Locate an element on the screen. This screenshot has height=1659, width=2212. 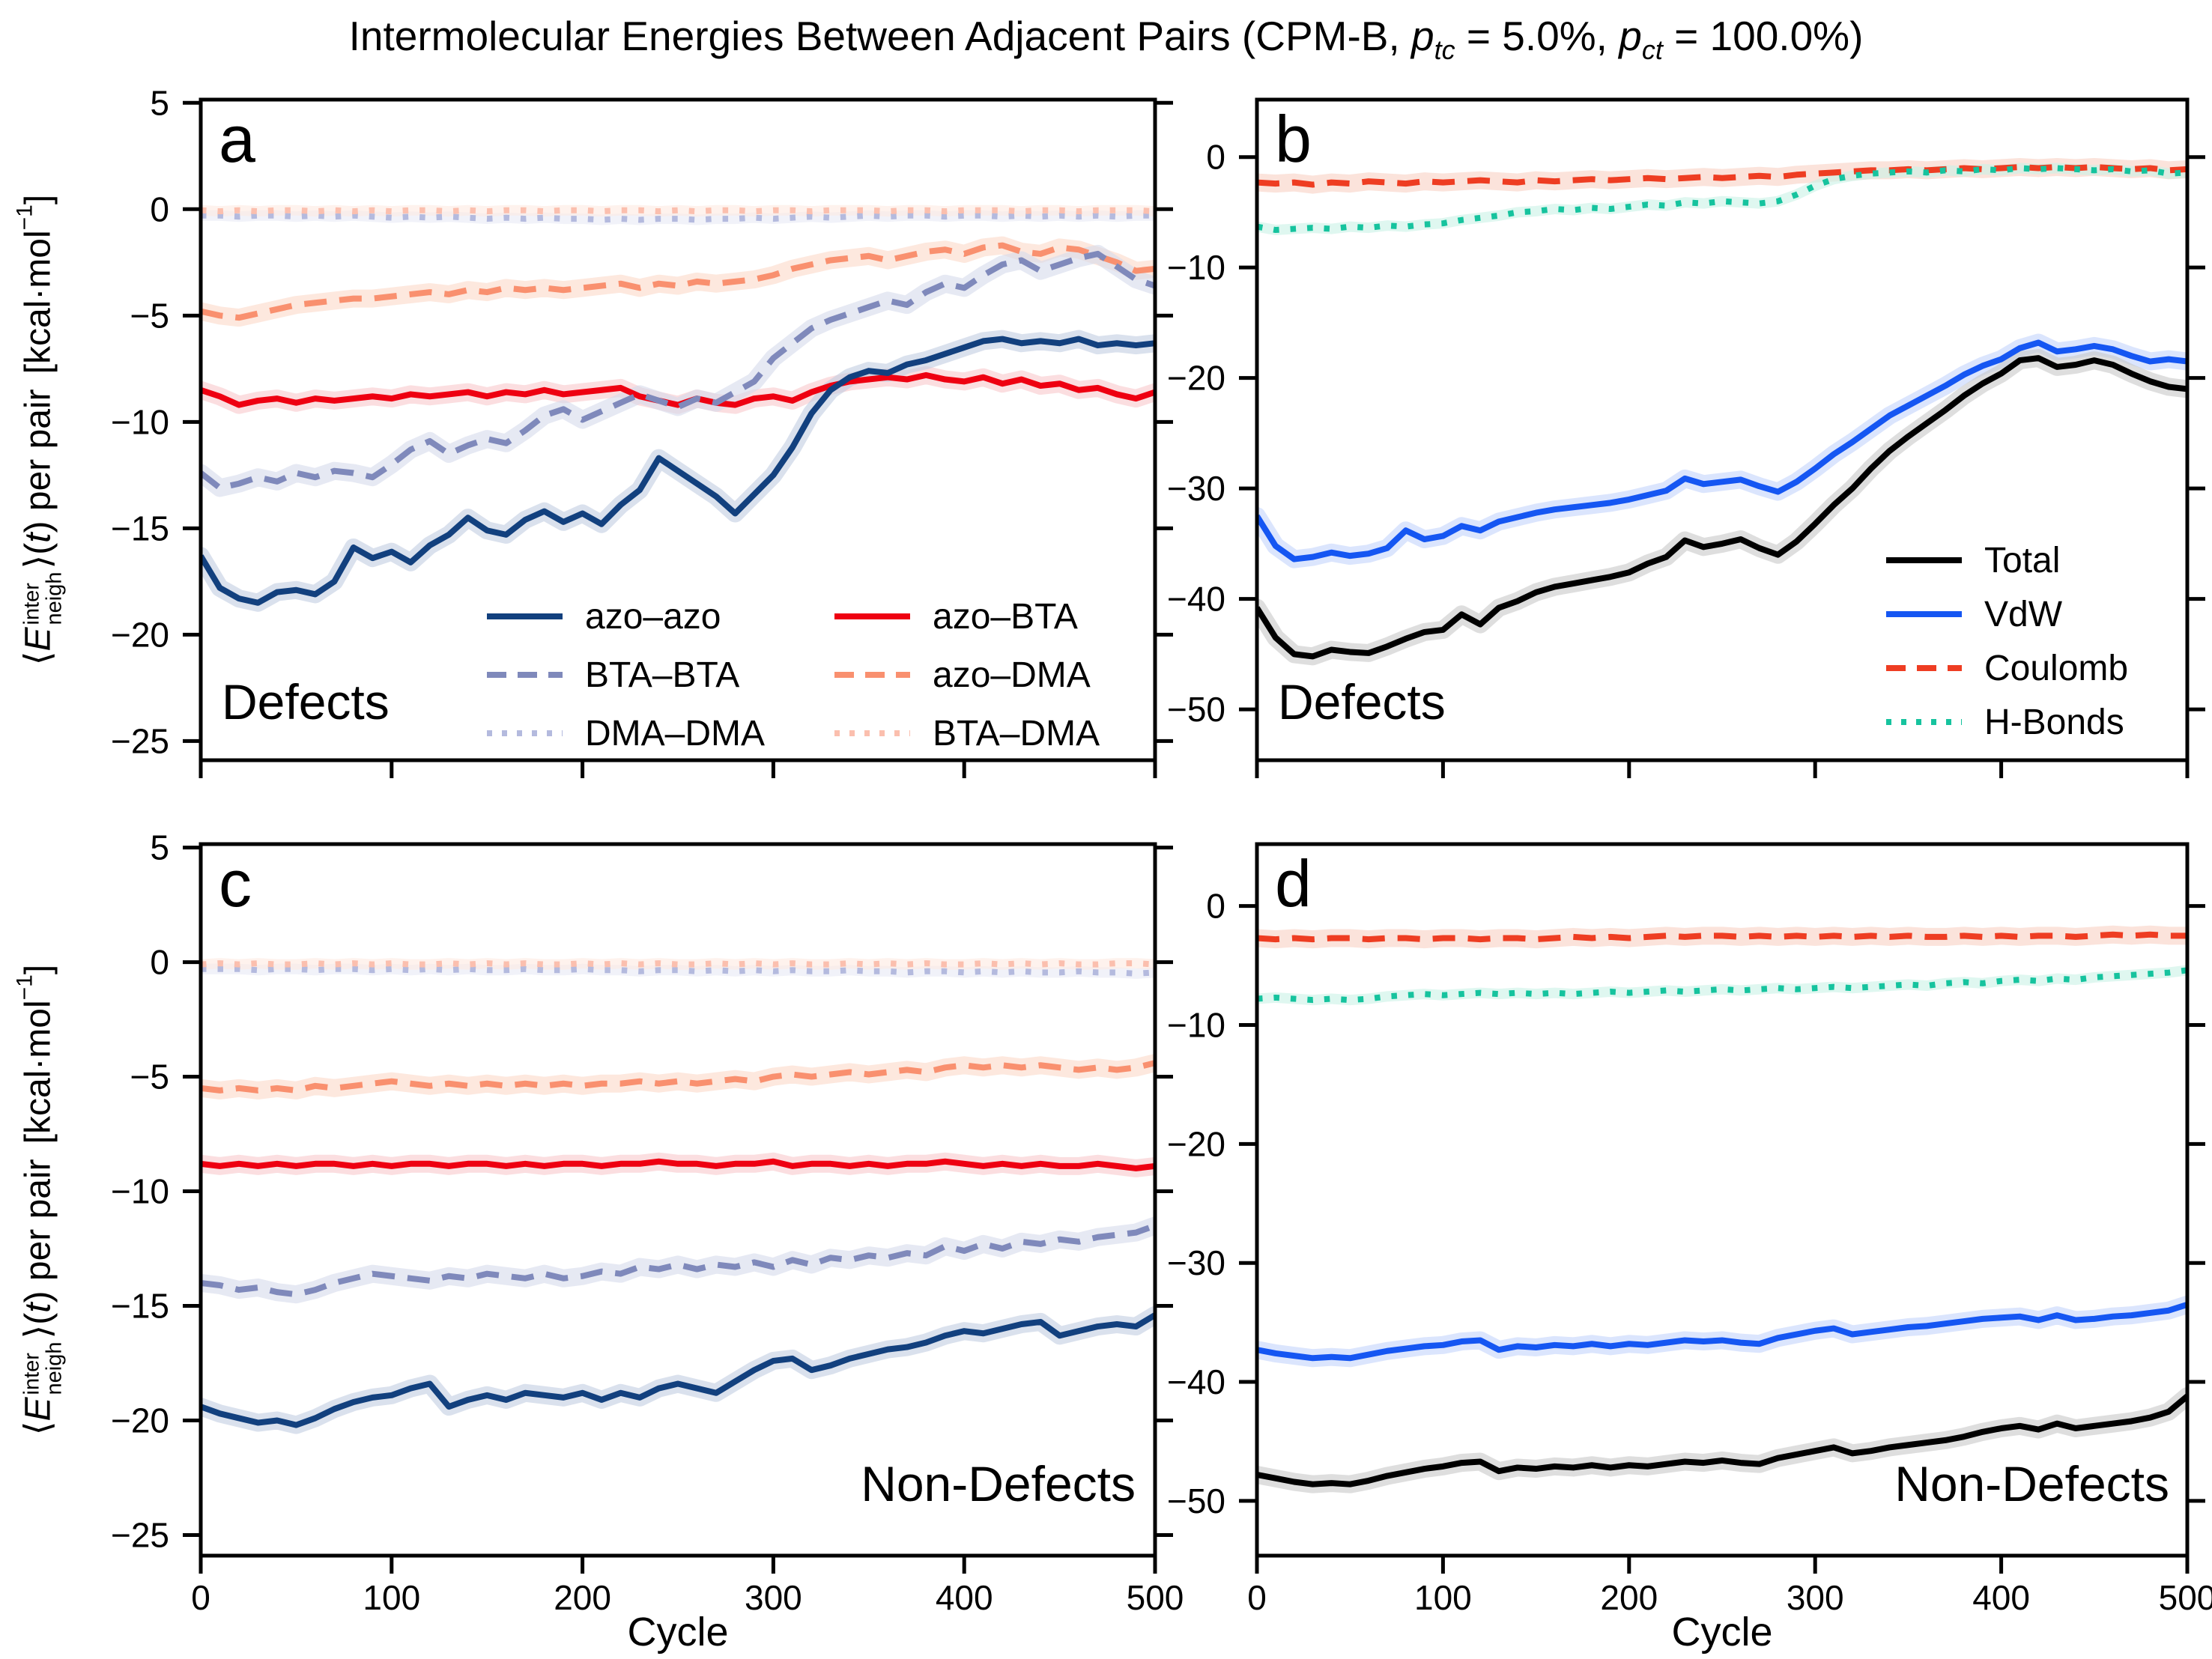
legend-b-col1: Total VdW Coulomb H-Bonds is located at coordinates (2046, 641).